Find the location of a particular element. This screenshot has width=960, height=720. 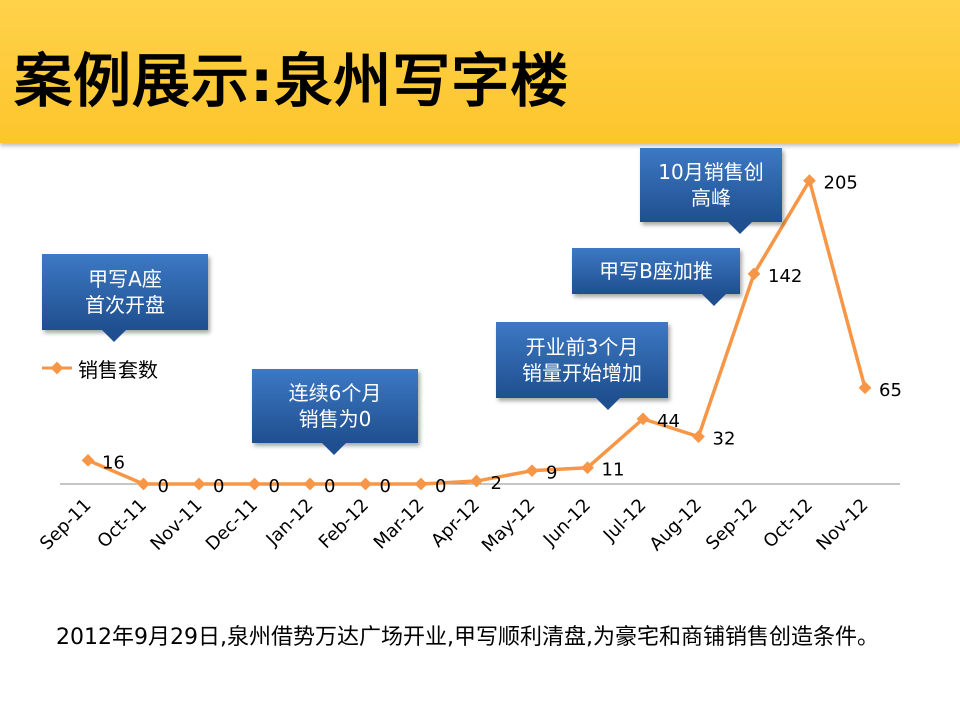

data-label: 16 is located at coordinates (113, 462).